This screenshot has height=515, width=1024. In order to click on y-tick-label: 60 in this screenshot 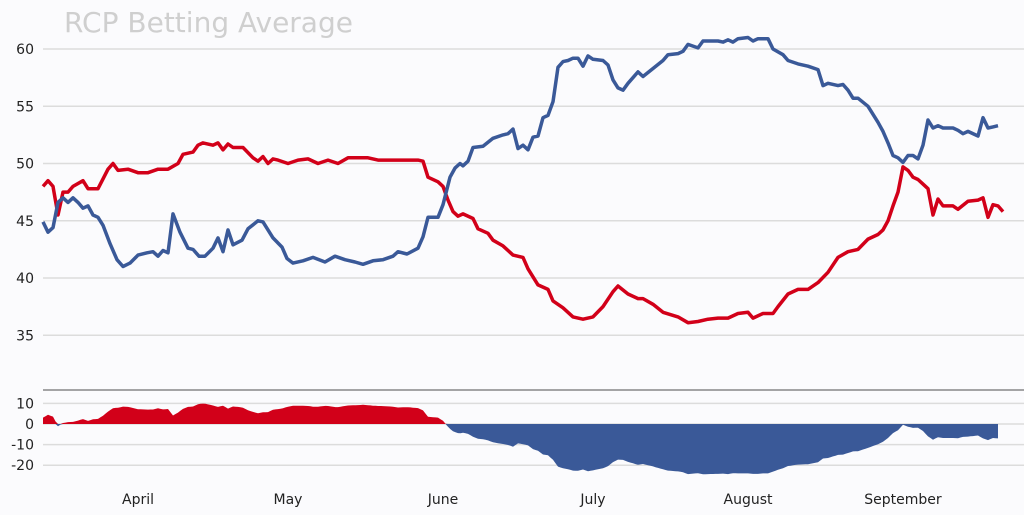, I will do `click(25, 50)`.